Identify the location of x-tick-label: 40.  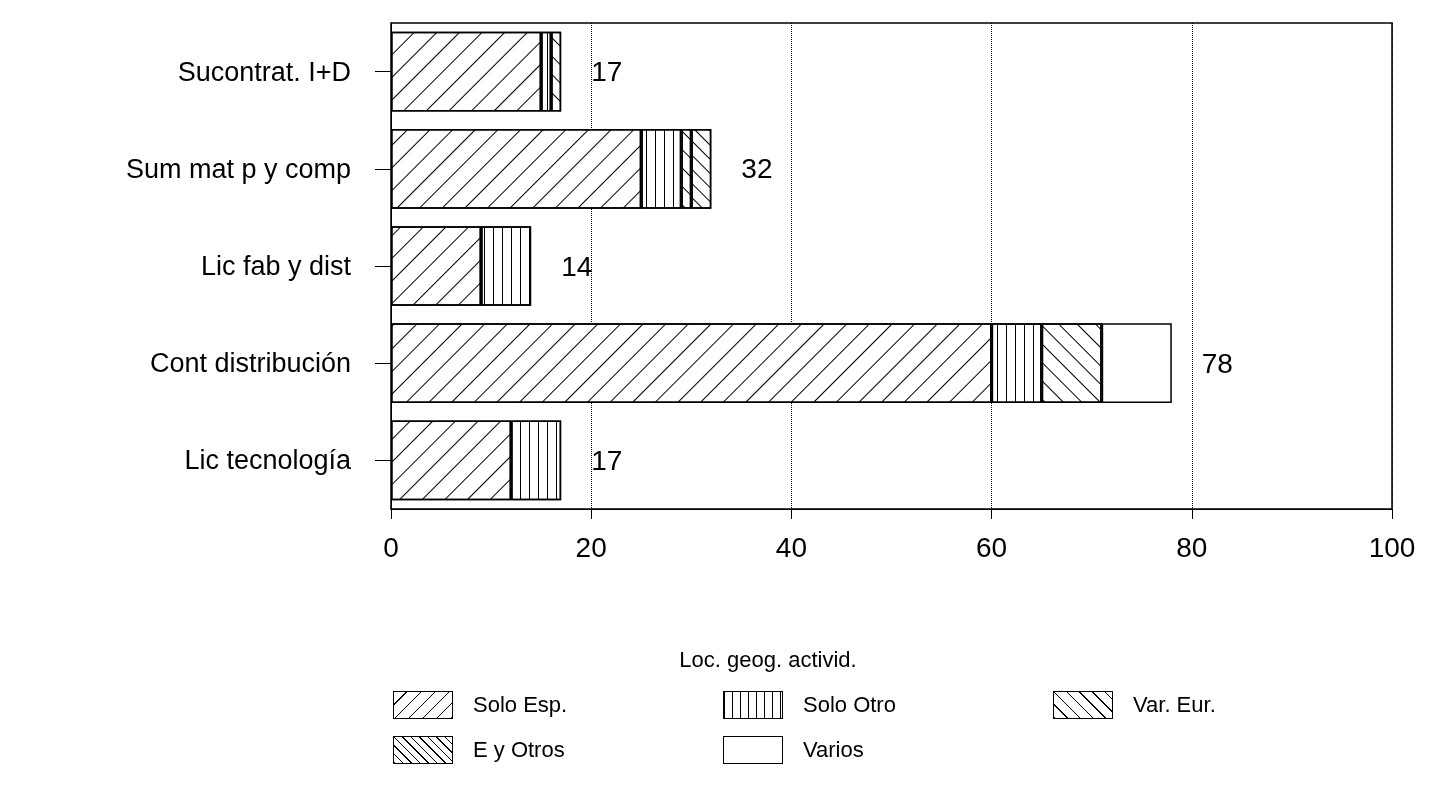
(791, 547).